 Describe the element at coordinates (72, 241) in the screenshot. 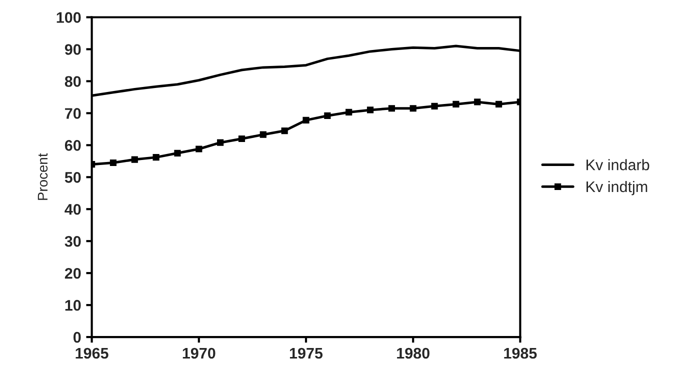

I see `y-tick-label: 30` at that location.